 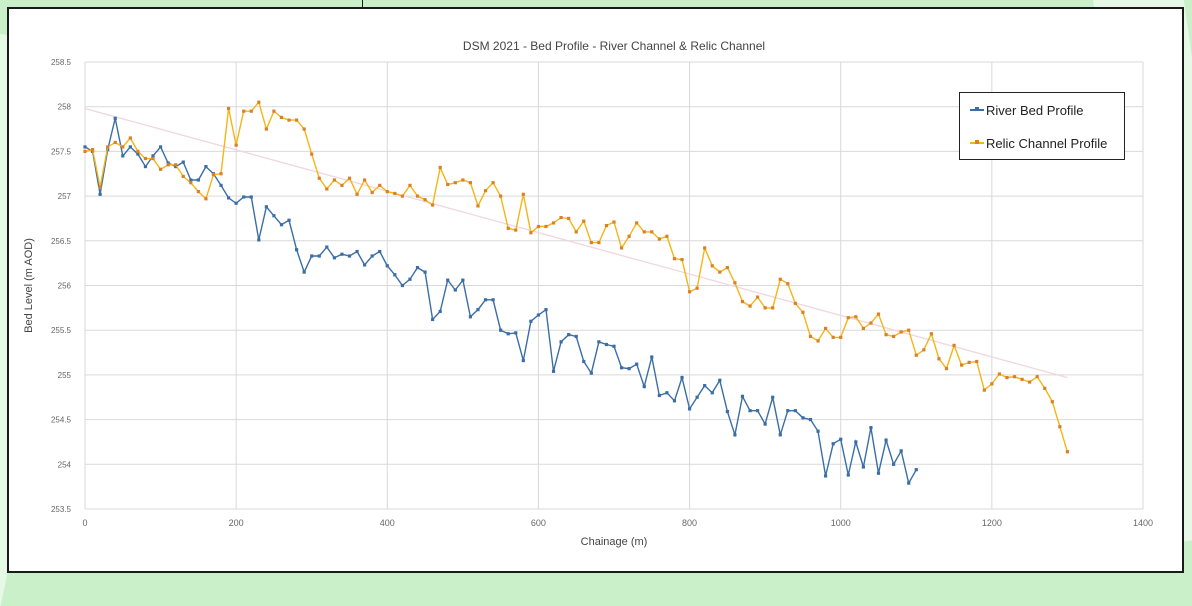 What do you see at coordinates (1047, 143) in the screenshot?
I see `legend-label-relic: Relic Channel Profile` at bounding box center [1047, 143].